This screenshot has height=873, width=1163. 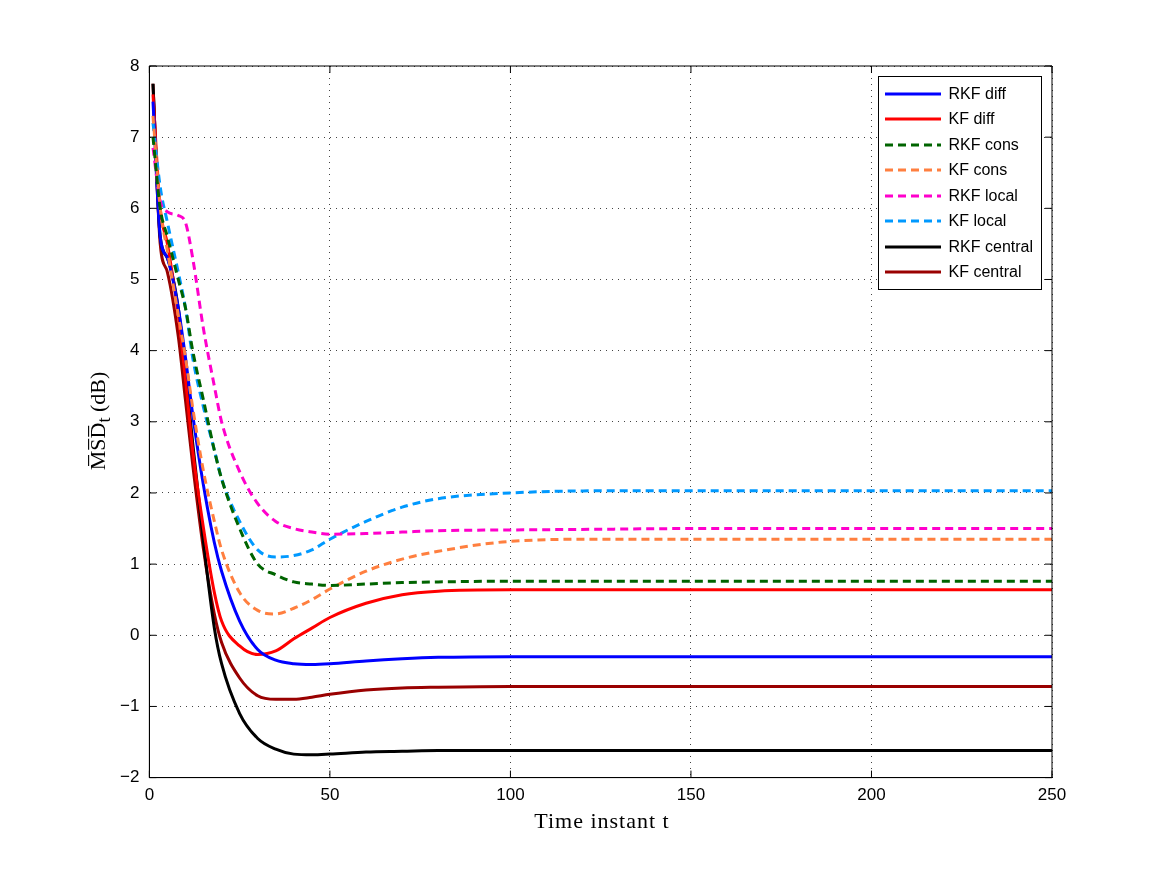 I want to click on y-tick-label: −2, so click(x=129, y=777).